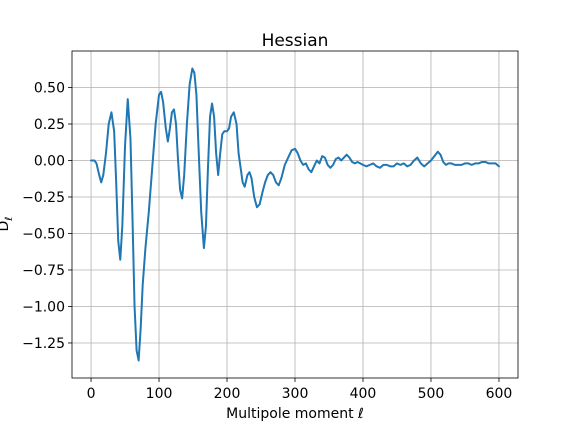 Image resolution: width=576 pixels, height=432 pixels. I want to click on y-tick-label: 0.25, so click(49, 125).